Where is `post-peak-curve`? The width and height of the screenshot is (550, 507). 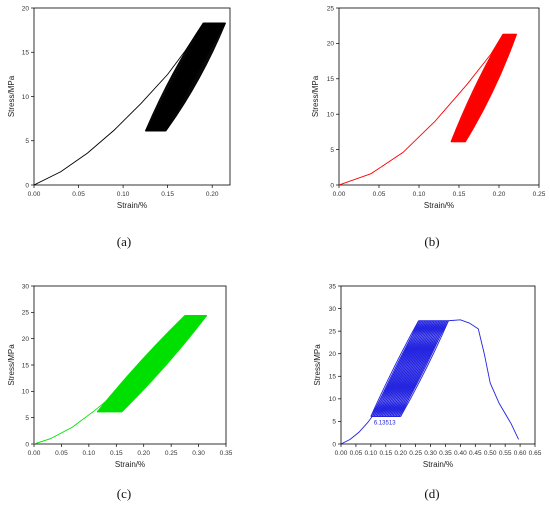 post-peak-curve is located at coordinates (483, 379).